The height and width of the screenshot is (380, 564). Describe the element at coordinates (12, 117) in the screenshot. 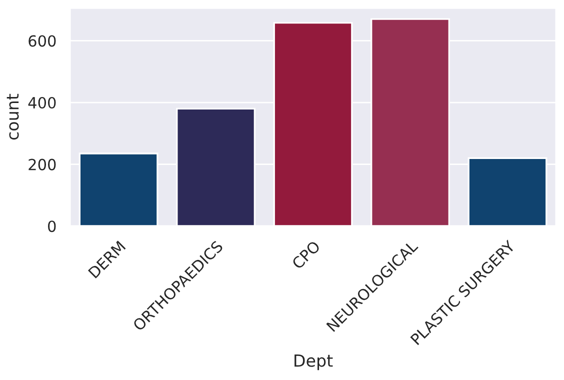

I see `y-axis-title: count` at that location.